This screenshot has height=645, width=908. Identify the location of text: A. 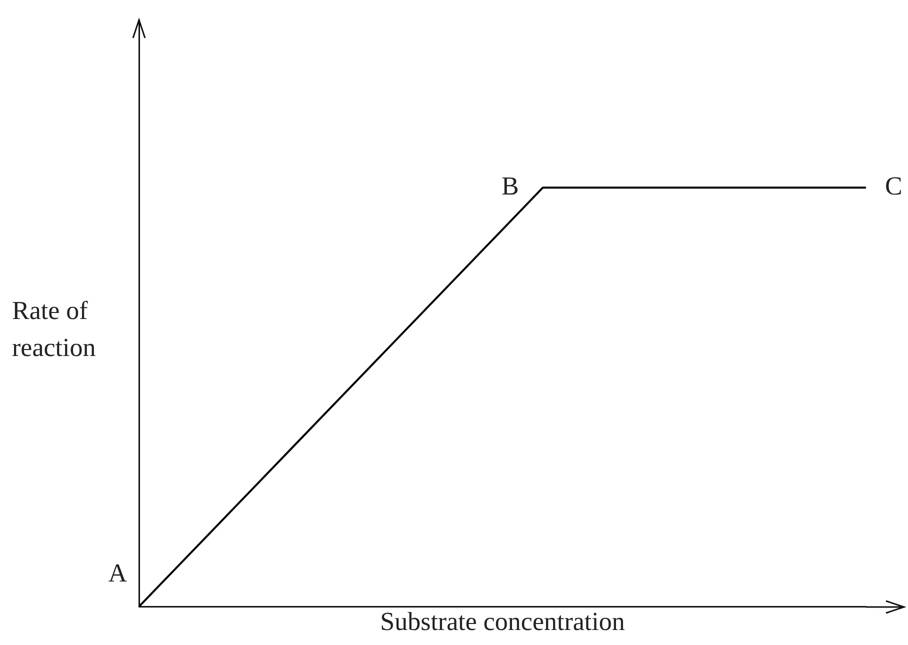
(118, 573).